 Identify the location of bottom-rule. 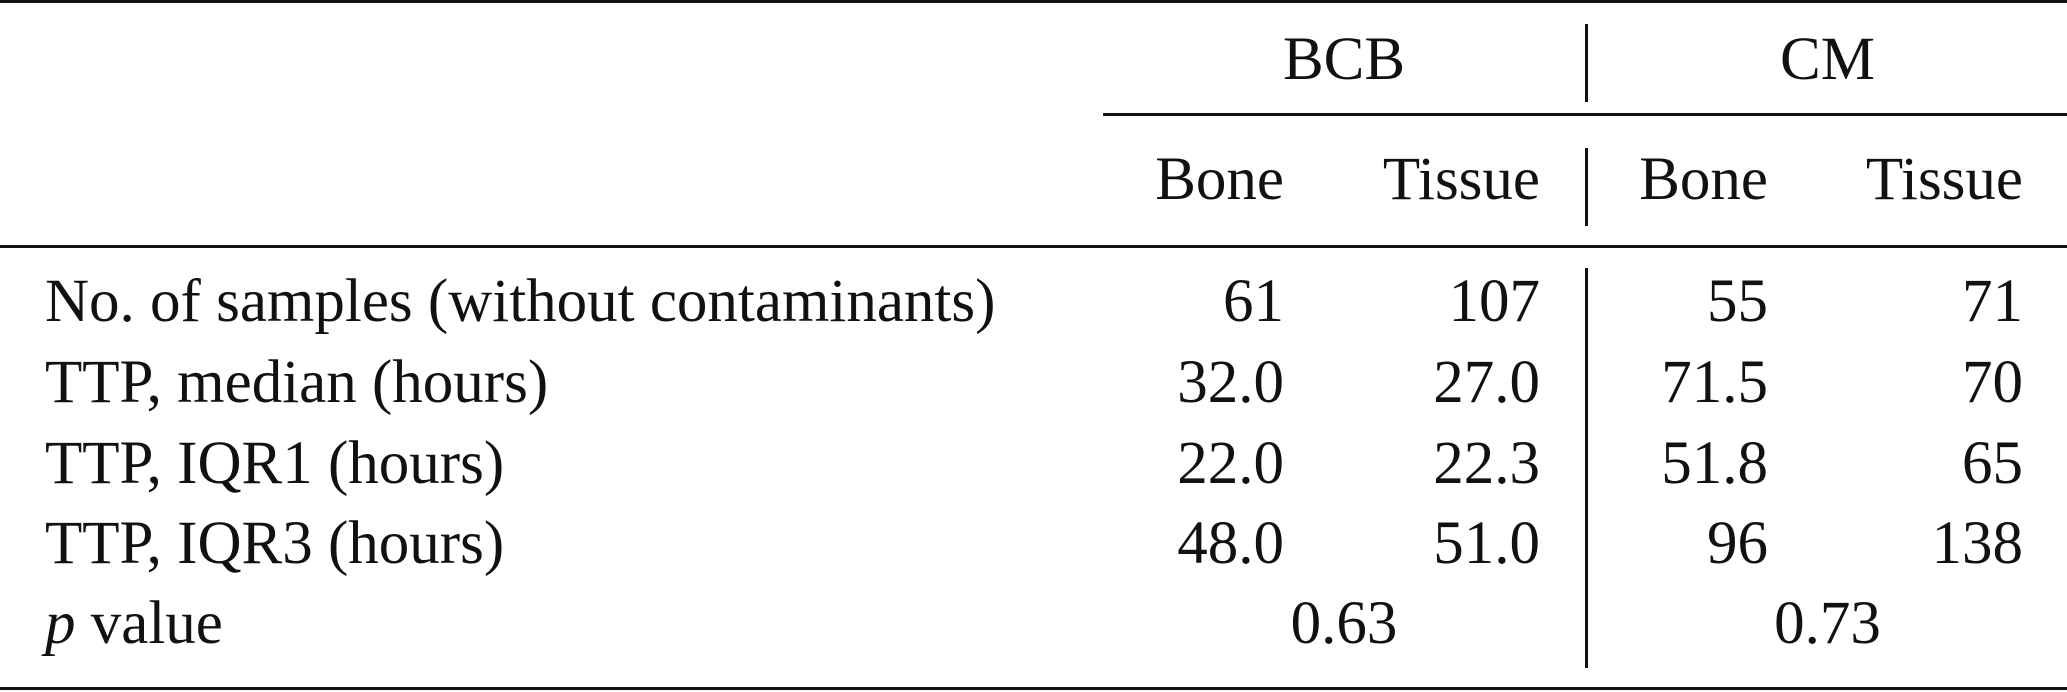
(1033, 688).